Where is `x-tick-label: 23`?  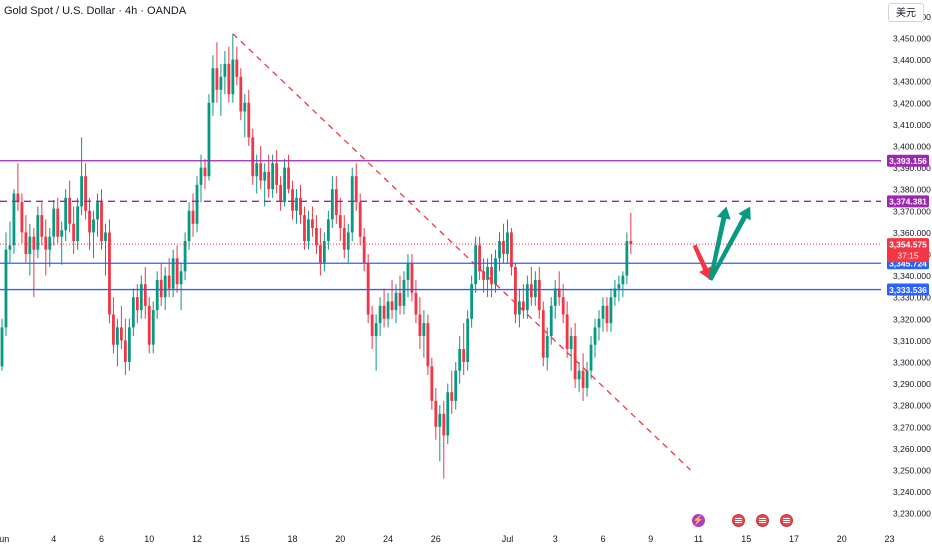 x-tick-label: 23 is located at coordinates (890, 539).